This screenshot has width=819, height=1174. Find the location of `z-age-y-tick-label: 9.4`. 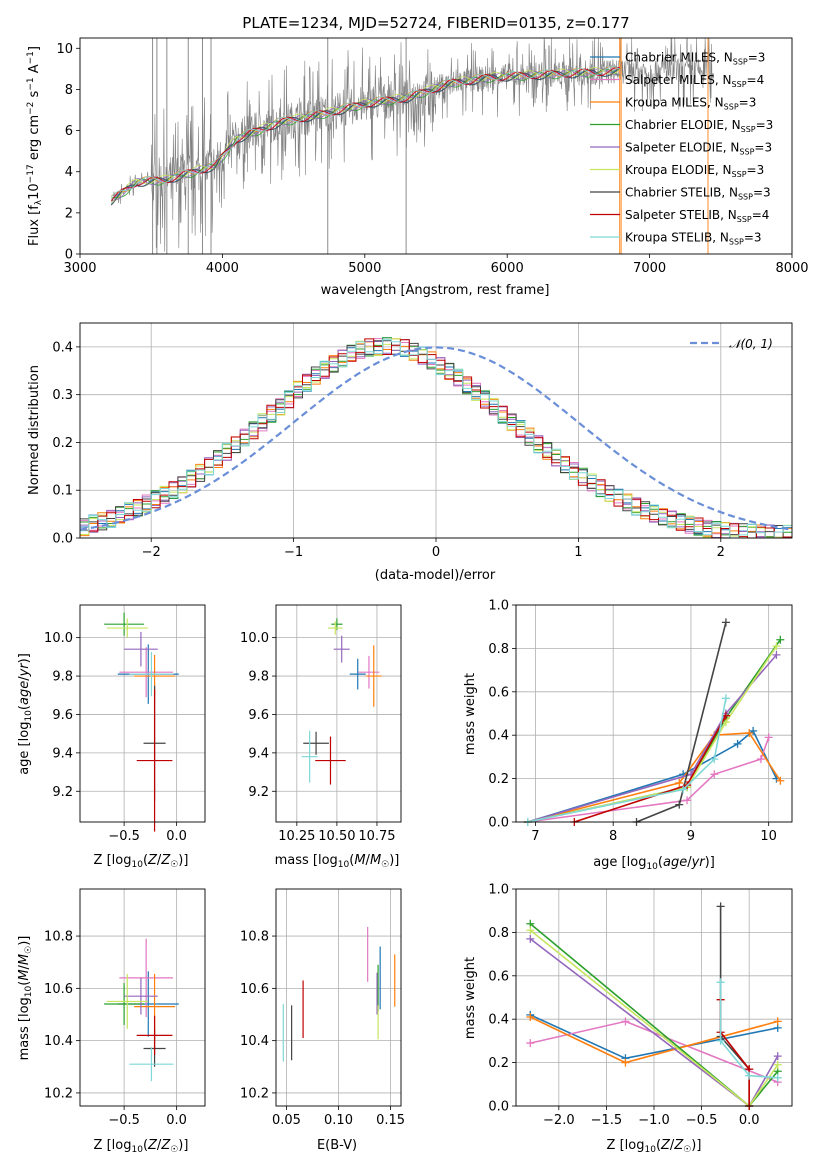

z-age-y-tick-label: 9.4 is located at coordinates (62, 753).